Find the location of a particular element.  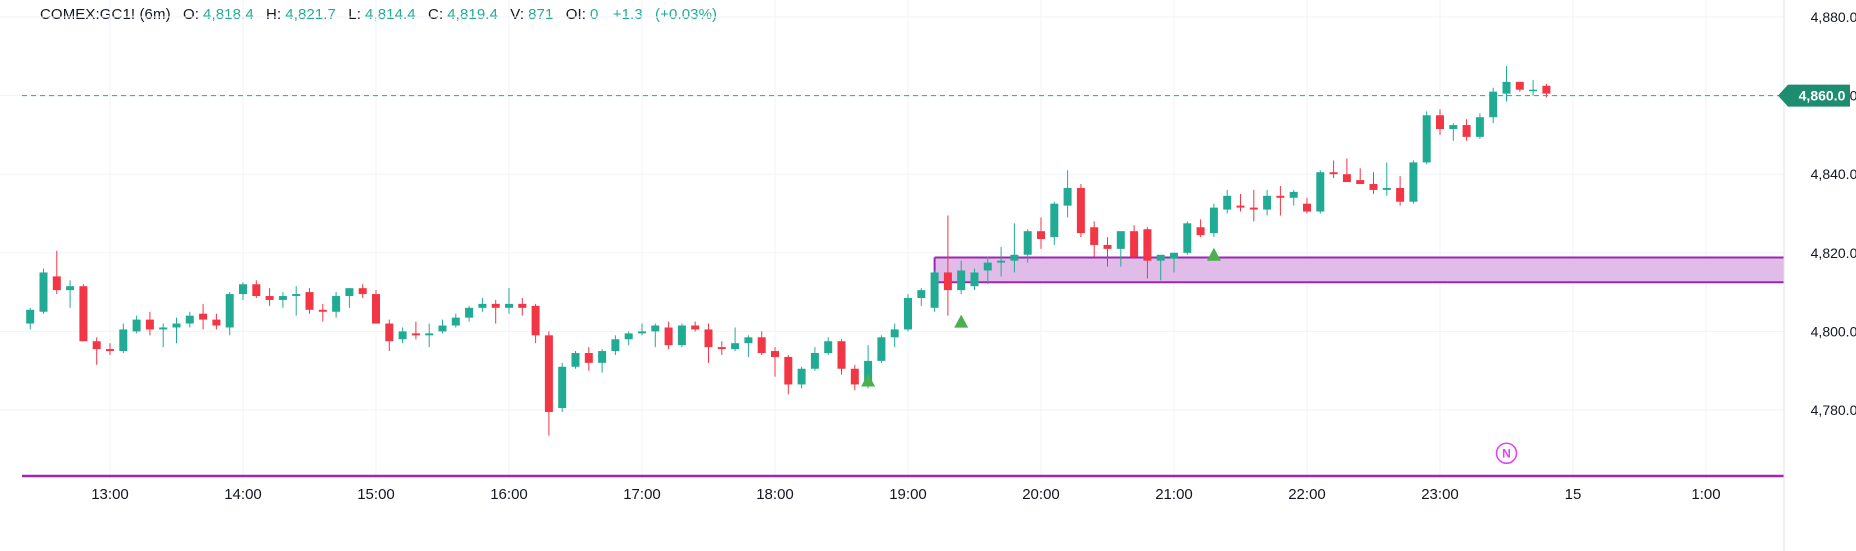

time-tick-label: 23:00 is located at coordinates (1440, 494).